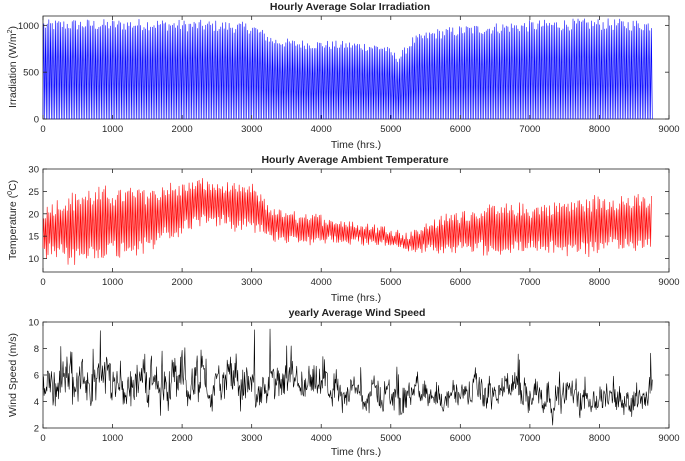 The width and height of the screenshot is (685, 461). Describe the element at coordinates (13, 70) in the screenshot. I see `y-axis-label-main: Irradiation (W/m` at that location.